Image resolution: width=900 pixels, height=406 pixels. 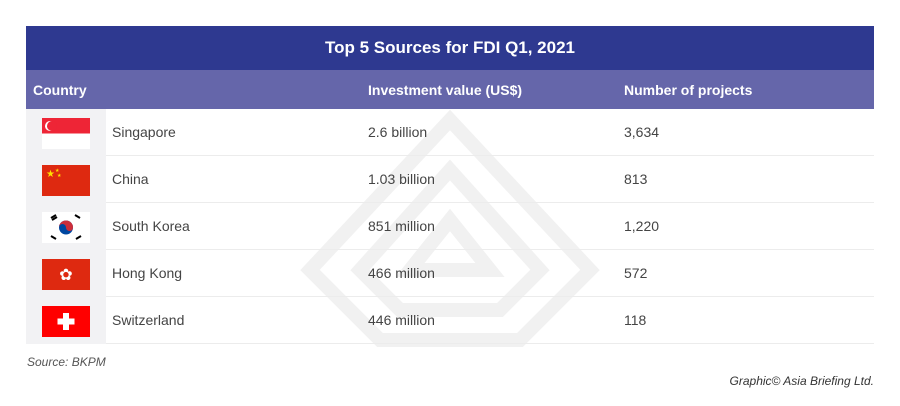 I want to click on table-row: ★ ★ ★ China 1.03 billion 813, so click(x=450, y=179).